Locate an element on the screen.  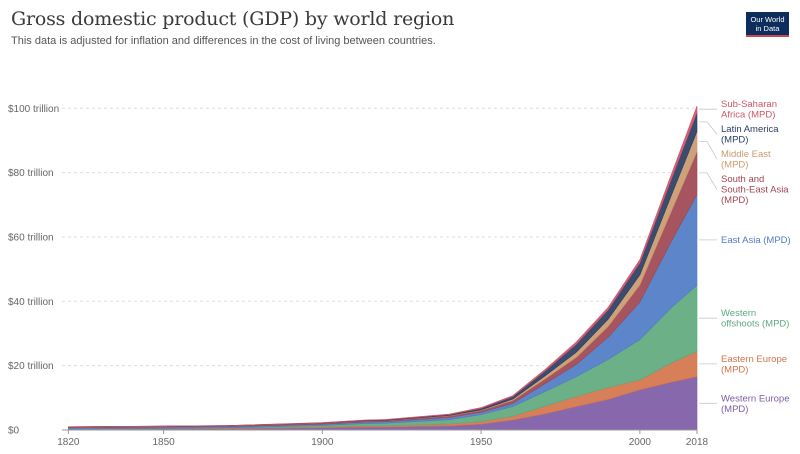
x-tick-label: 2000 is located at coordinates (640, 442).